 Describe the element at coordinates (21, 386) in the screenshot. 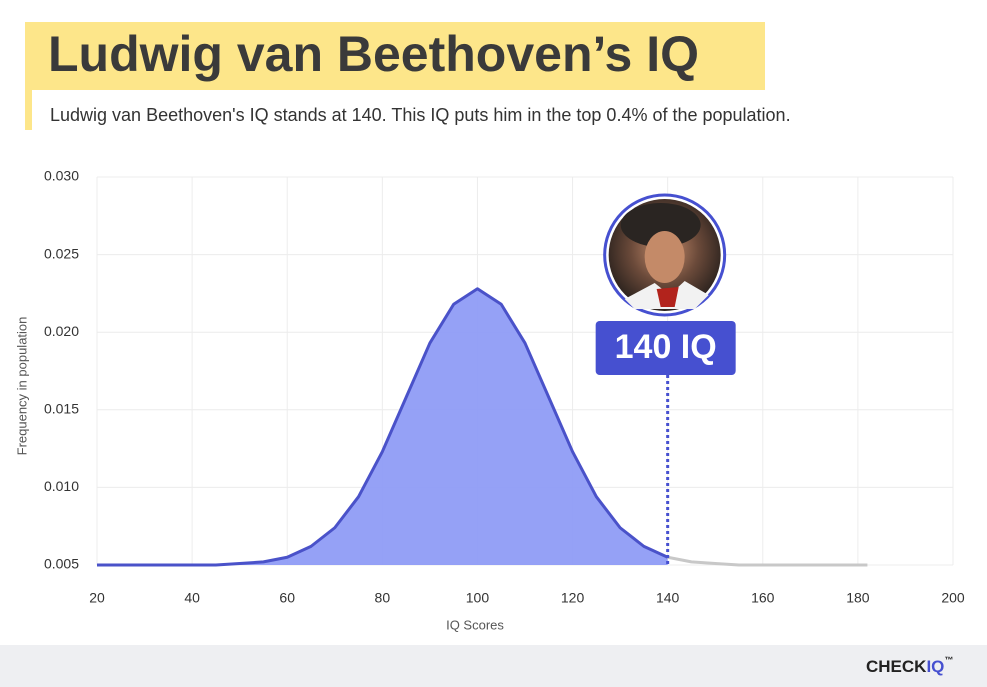

I see `y-axis-label: Frequency in population` at that location.